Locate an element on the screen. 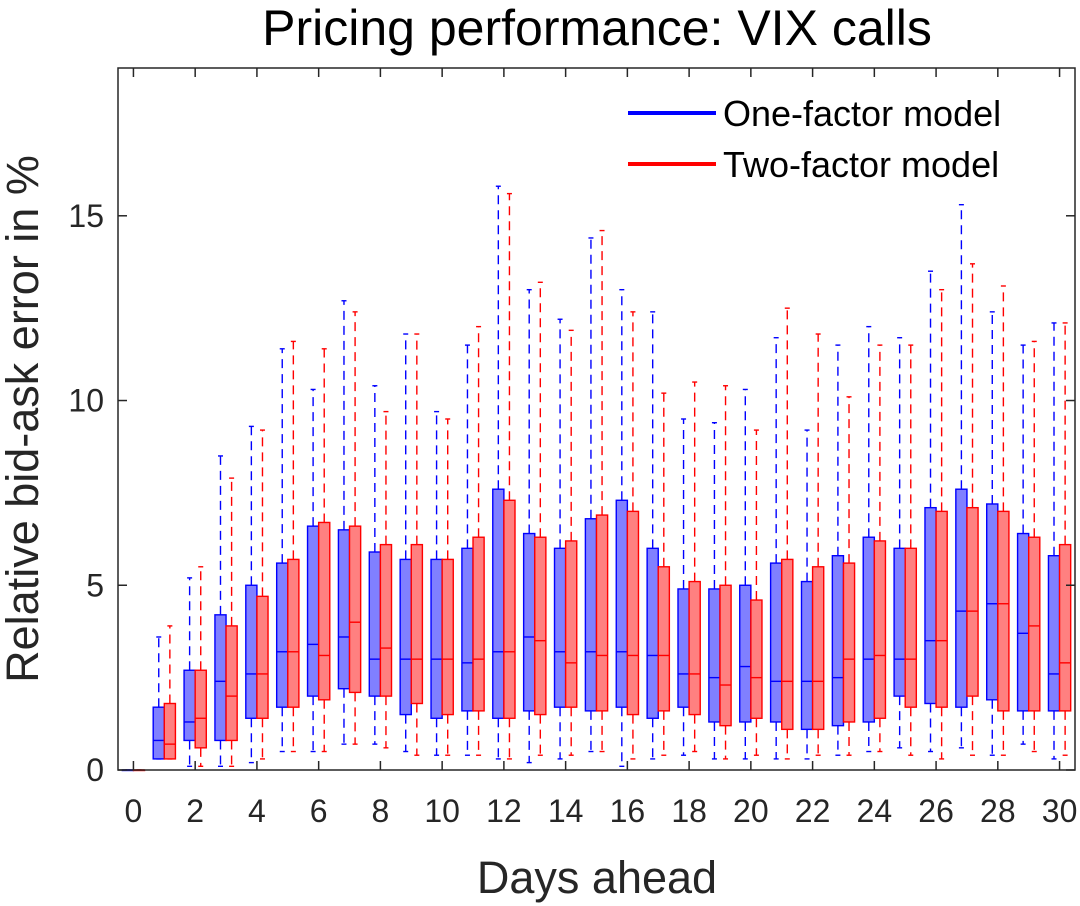 This screenshot has width=1080, height=906. x-tick-label: 4 is located at coordinates (257, 811).